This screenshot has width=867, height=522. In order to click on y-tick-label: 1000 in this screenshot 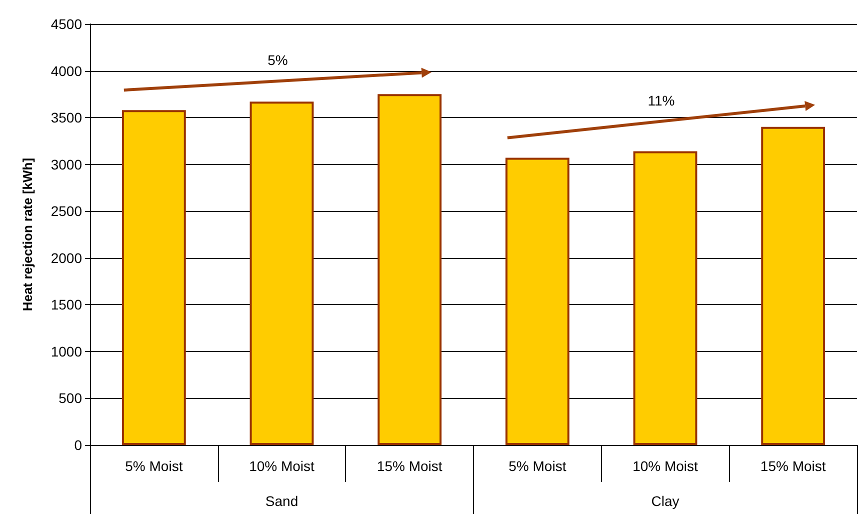, I will do `click(66, 351)`.